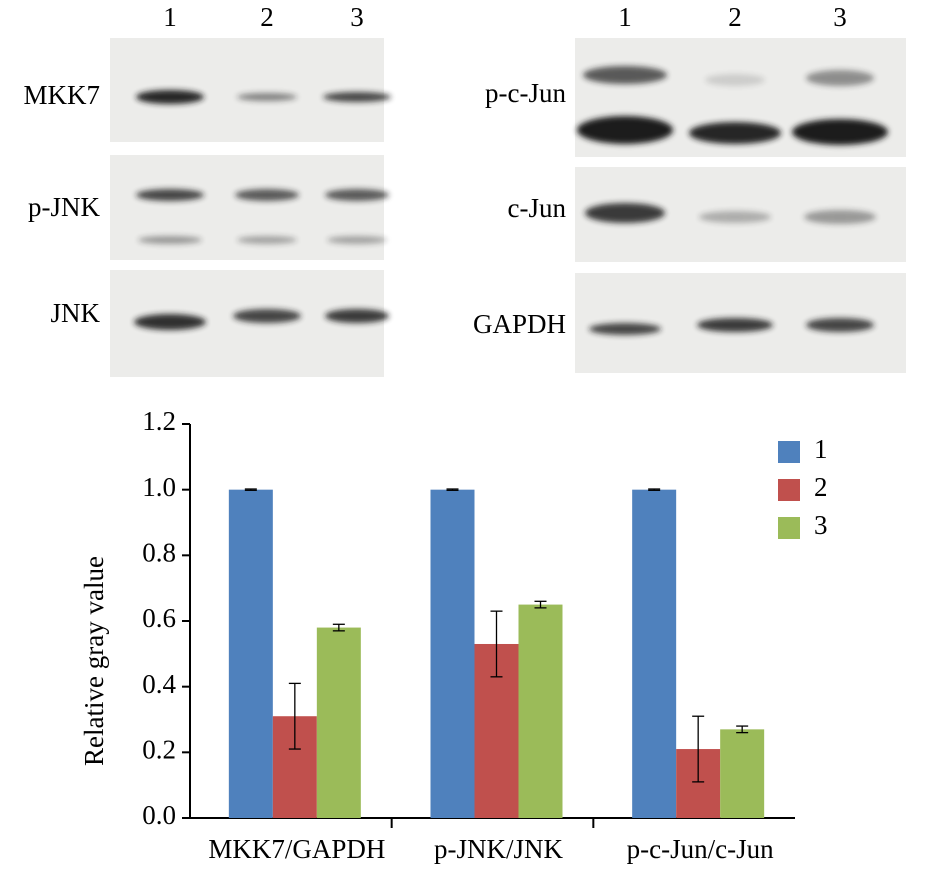 The image size is (944, 869). I want to click on x-tick-label: p-c-Jun/c-Jun, so click(700, 849).